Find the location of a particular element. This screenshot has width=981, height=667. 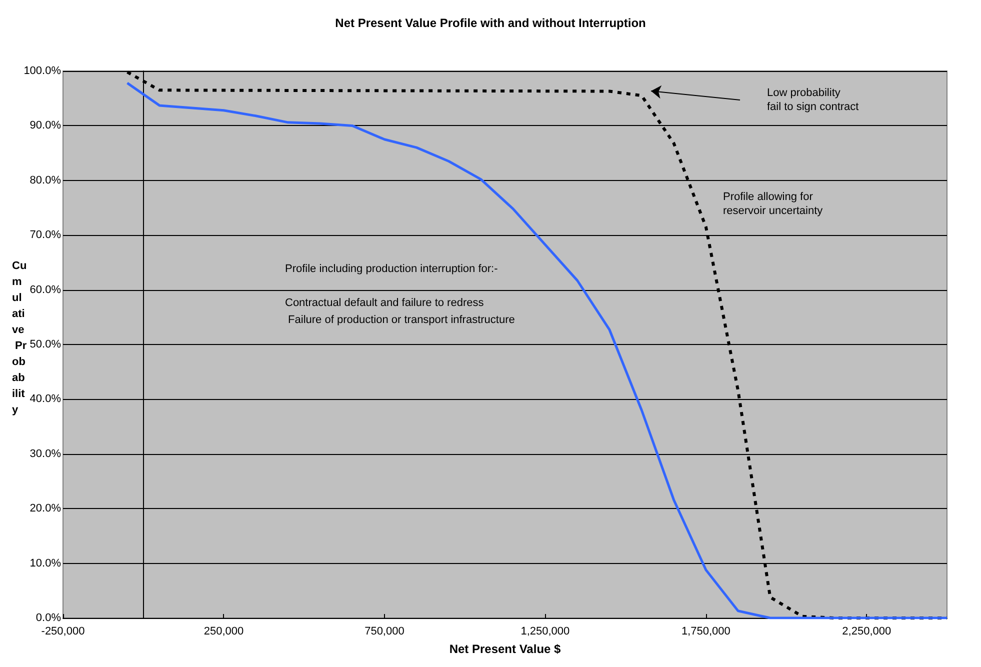

y-tick-label: 100.0% is located at coordinates (43, 71).